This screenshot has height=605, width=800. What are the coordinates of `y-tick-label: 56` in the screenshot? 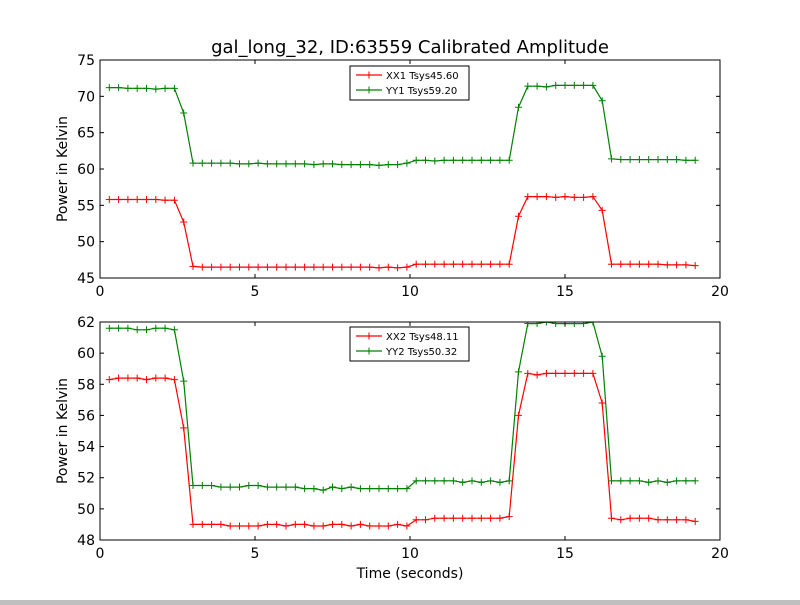 It's located at (86, 416).